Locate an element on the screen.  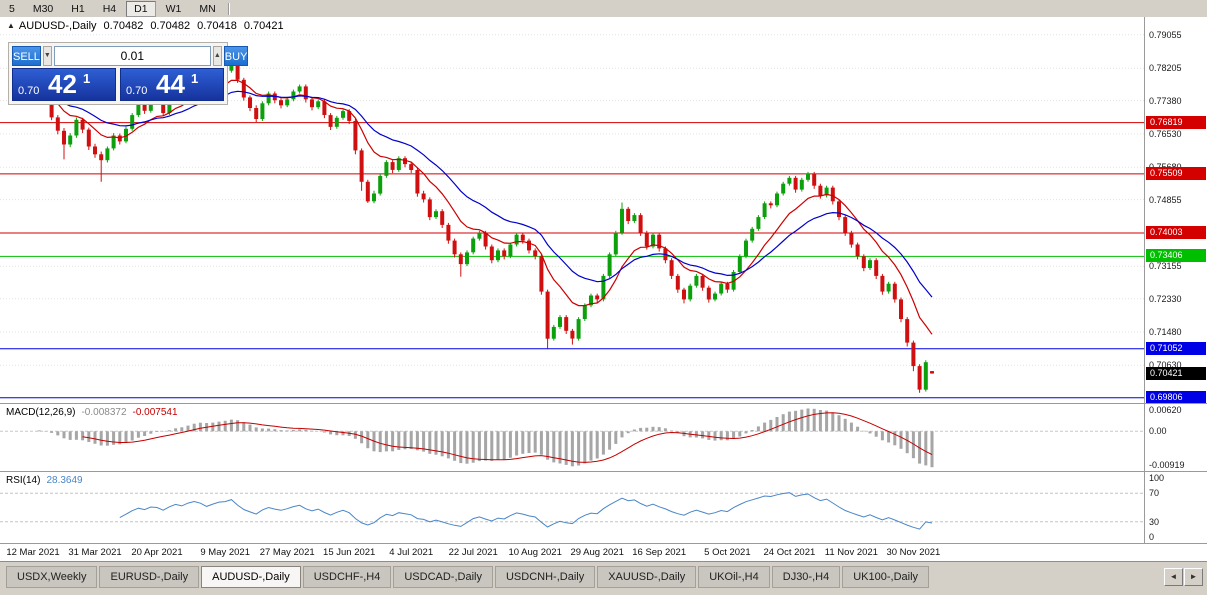
date-label: 5 Oct 2021 is located at coordinates (727, 552).